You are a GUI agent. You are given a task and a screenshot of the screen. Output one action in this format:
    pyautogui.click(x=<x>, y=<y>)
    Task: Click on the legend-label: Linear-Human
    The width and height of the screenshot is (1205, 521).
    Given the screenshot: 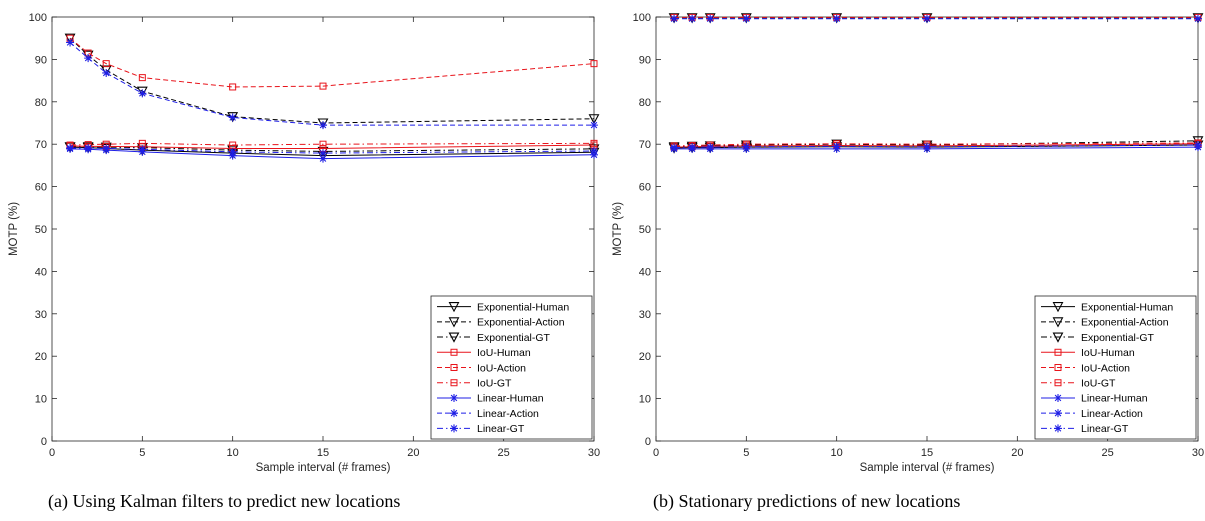 What is the action you would take?
    pyautogui.click(x=510, y=399)
    